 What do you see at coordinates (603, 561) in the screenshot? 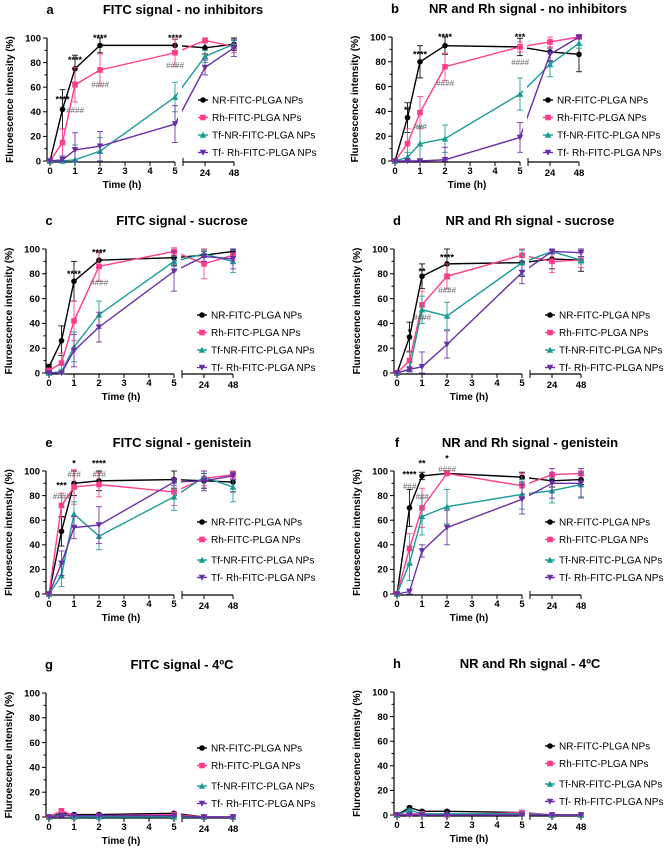
I see `legend-item: Tf-NR-FITC-PLGA NPs` at bounding box center [603, 561].